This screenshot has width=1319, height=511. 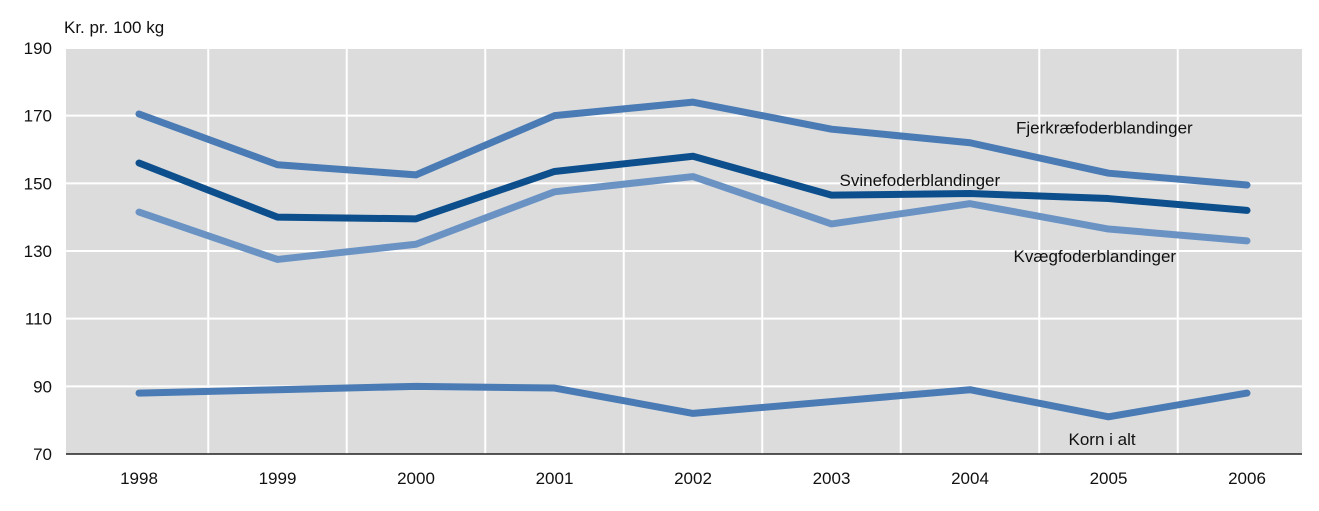 What do you see at coordinates (139, 478) in the screenshot?
I see `x-tick-label: 1998` at bounding box center [139, 478].